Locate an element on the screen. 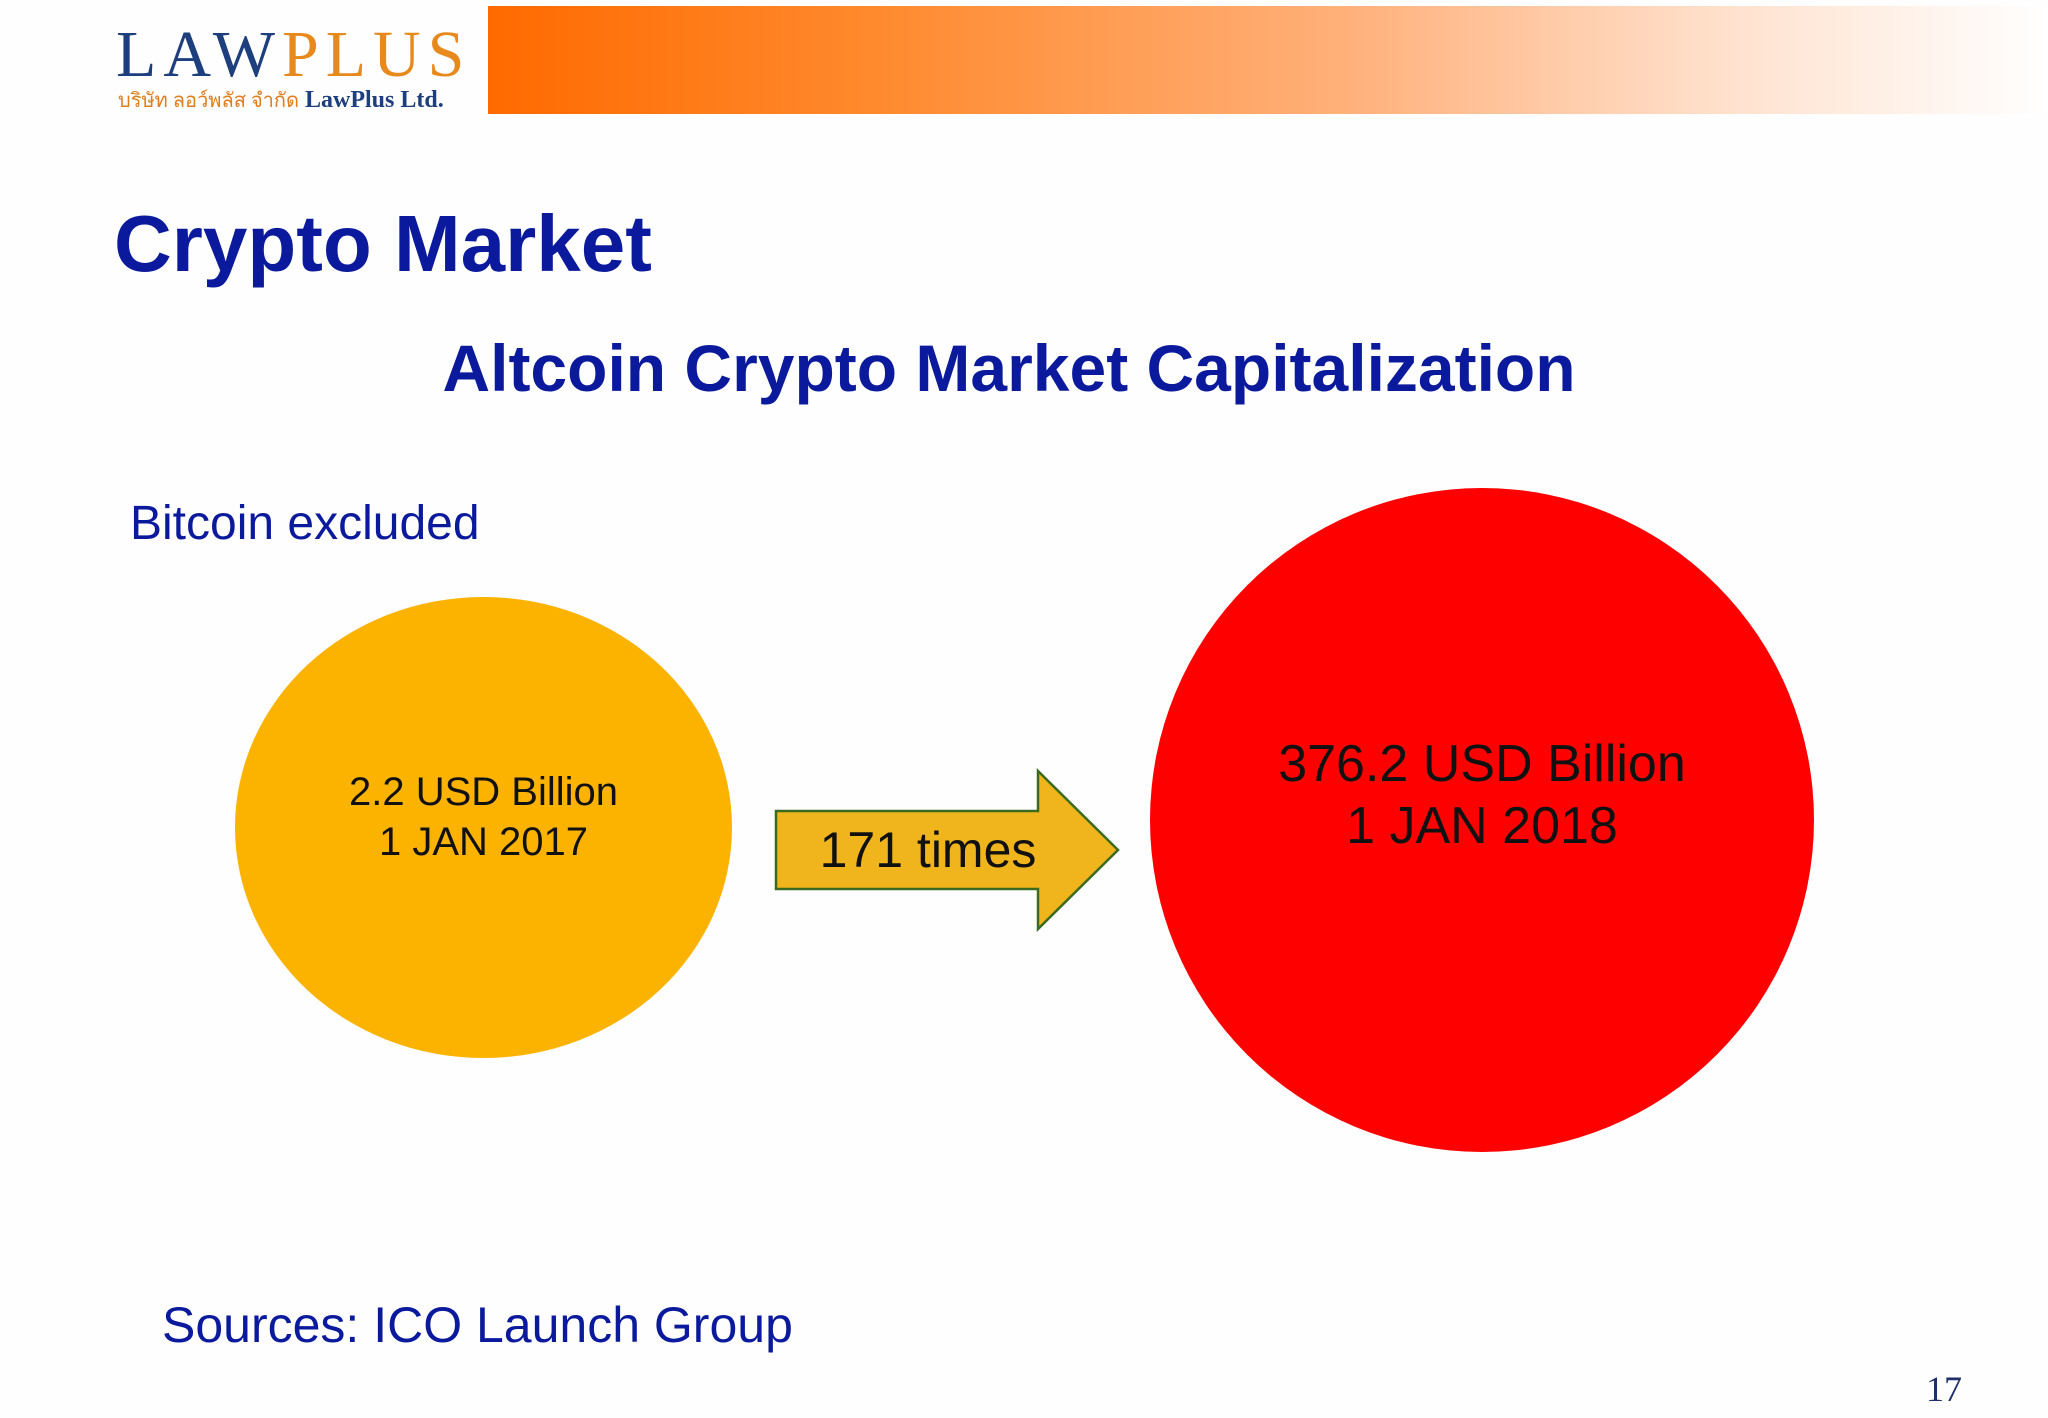 The image size is (2048, 1418). logo-company-name: LawPlus Ltd. is located at coordinates (374, 100).